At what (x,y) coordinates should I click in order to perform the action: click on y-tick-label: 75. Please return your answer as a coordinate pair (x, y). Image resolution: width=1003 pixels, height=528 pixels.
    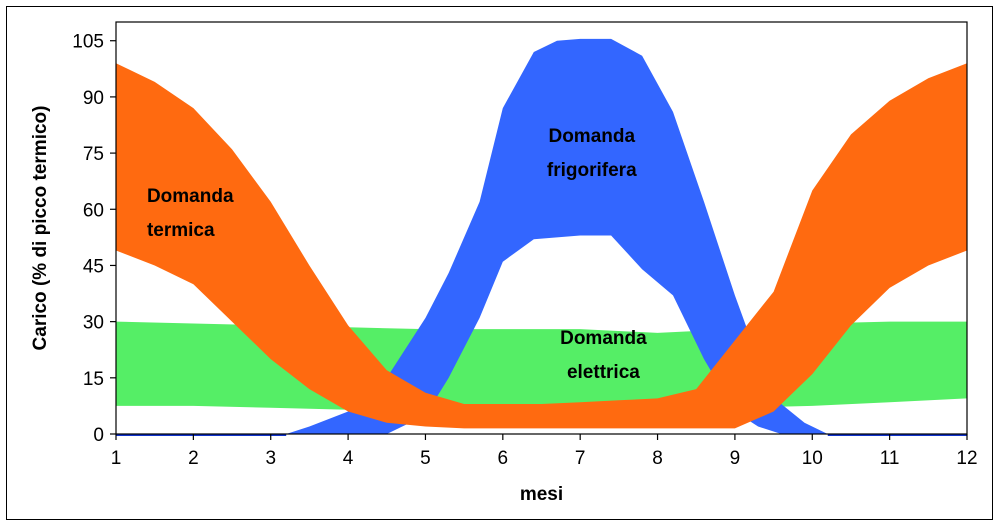
    Looking at the image, I should click on (93, 154).